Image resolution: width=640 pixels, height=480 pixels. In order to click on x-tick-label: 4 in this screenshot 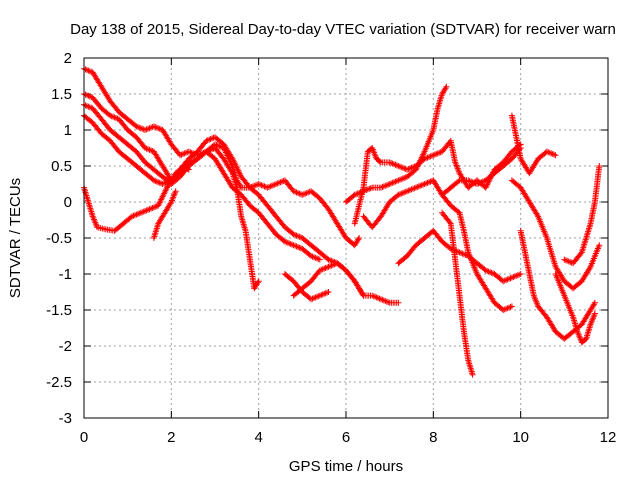, I will do `click(258, 437)`.